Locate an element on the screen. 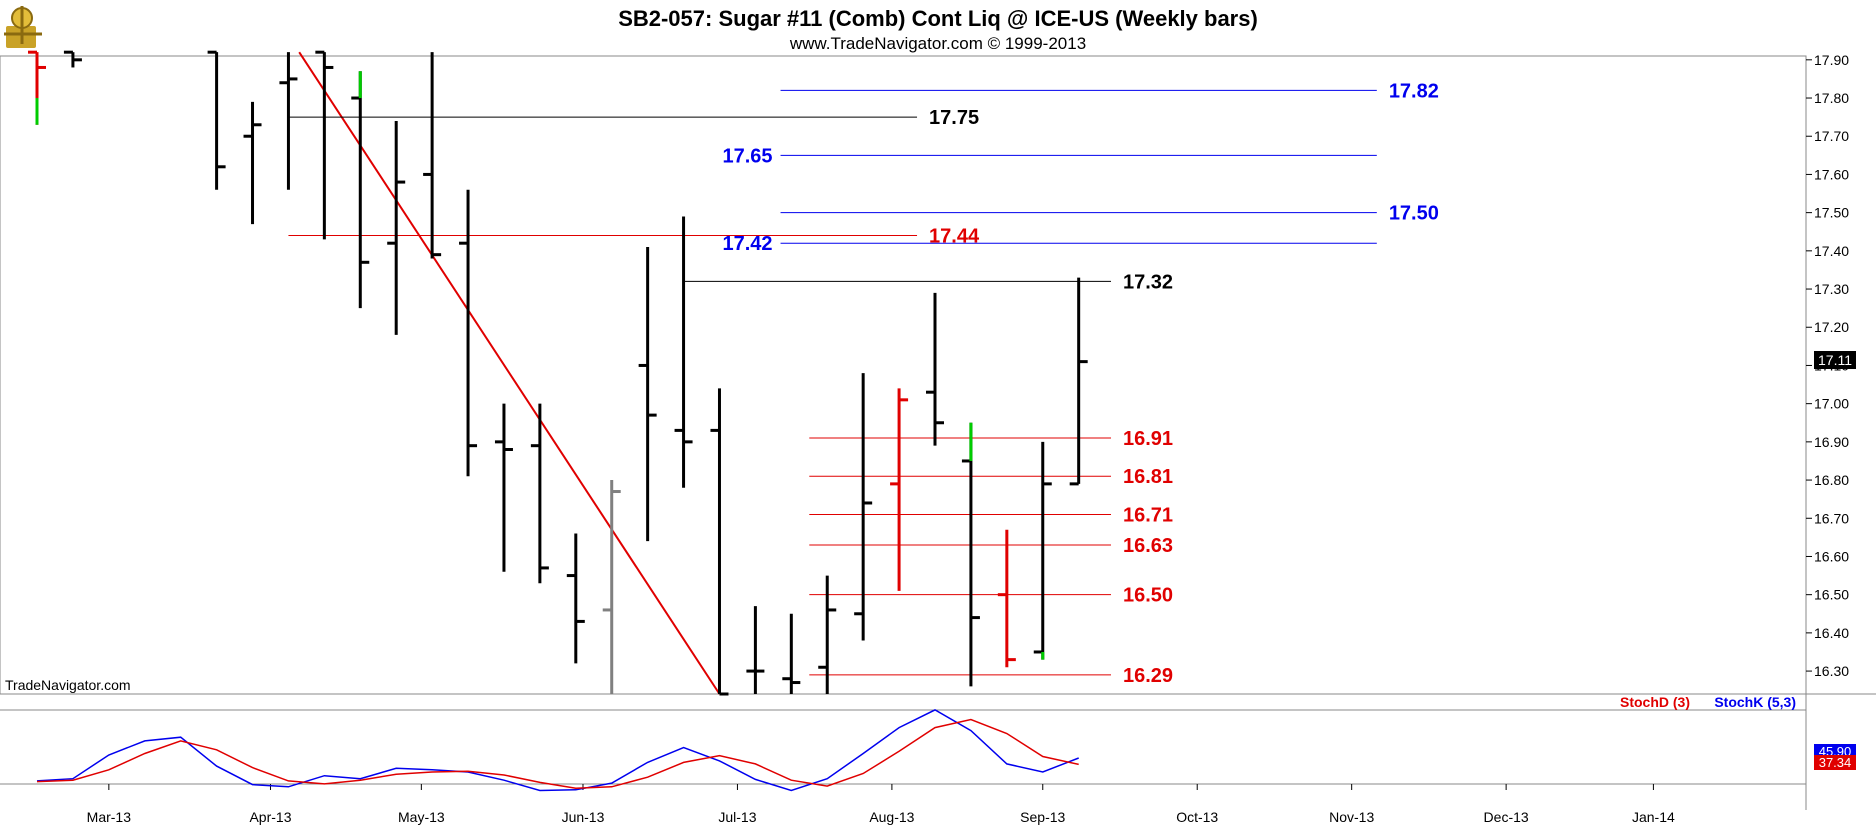  x-tick-label: Sep-13 is located at coordinates (1042, 817).